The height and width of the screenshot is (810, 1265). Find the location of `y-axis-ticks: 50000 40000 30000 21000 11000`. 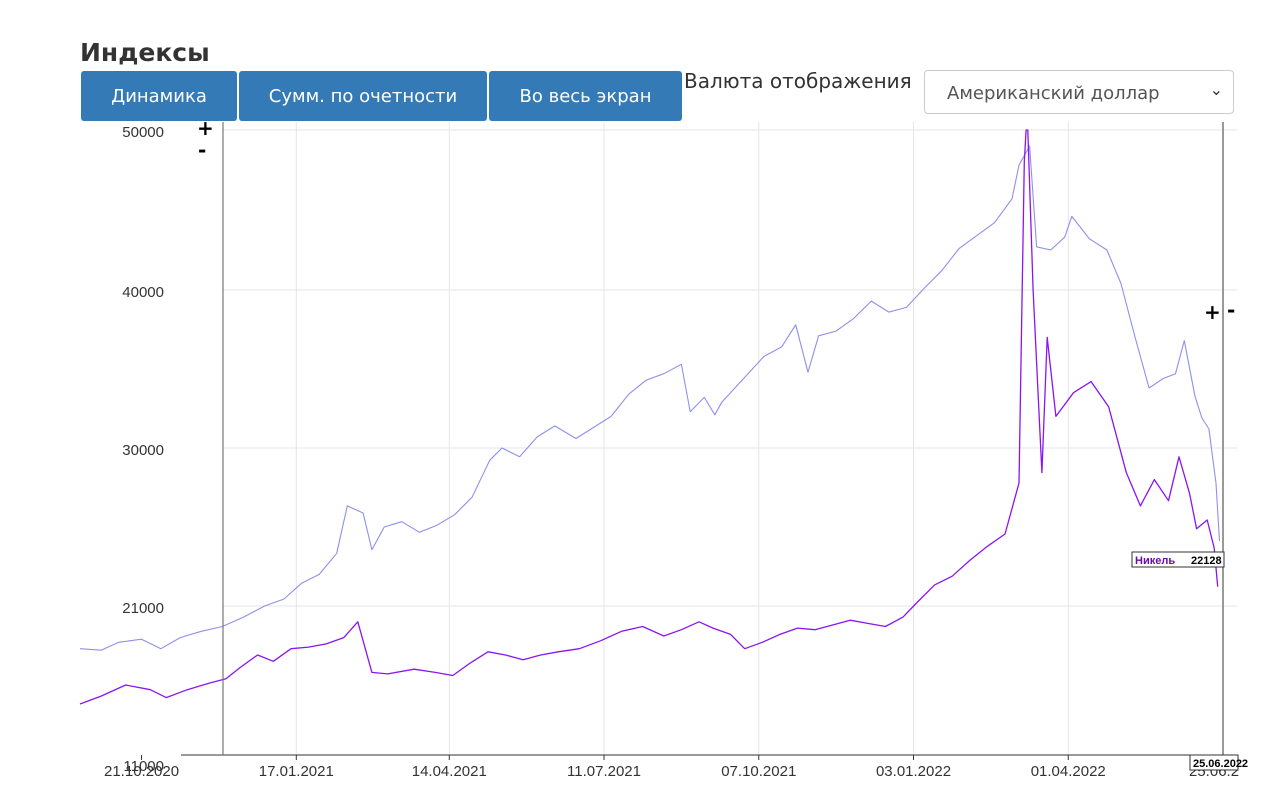

y-axis-ticks: 50000 40000 30000 21000 11000 is located at coordinates (143, 449).